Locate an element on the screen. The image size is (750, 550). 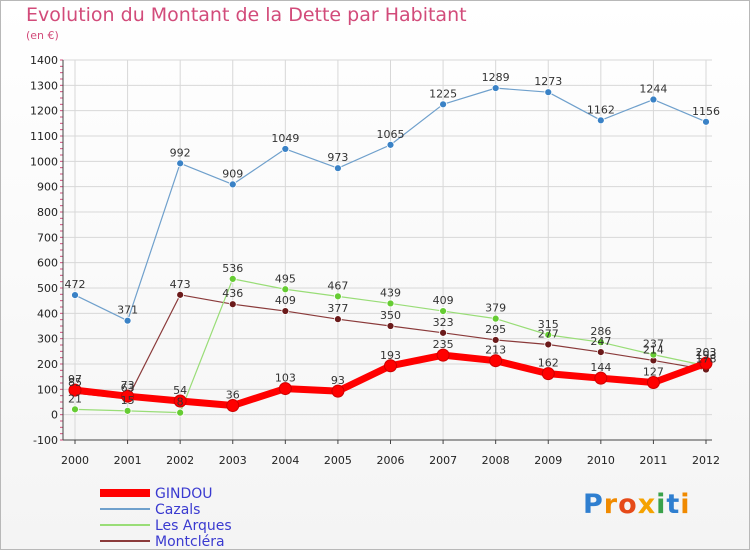
y-tick-label: 1200 is located at coordinates (44, 111).